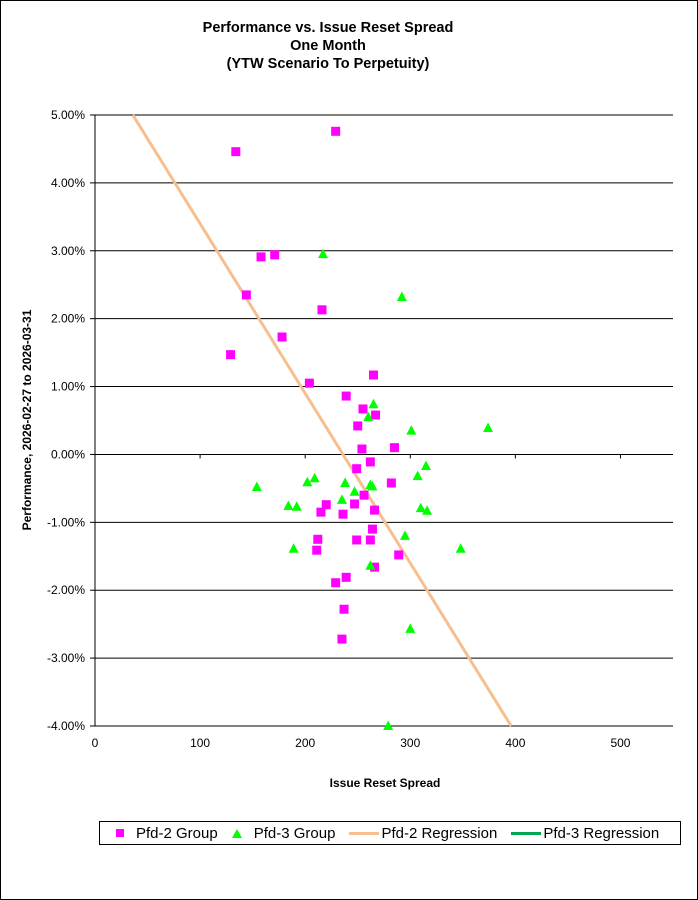  Describe the element at coordinates (68, 183) in the screenshot. I see `y-tick-label: 4.00%` at that location.